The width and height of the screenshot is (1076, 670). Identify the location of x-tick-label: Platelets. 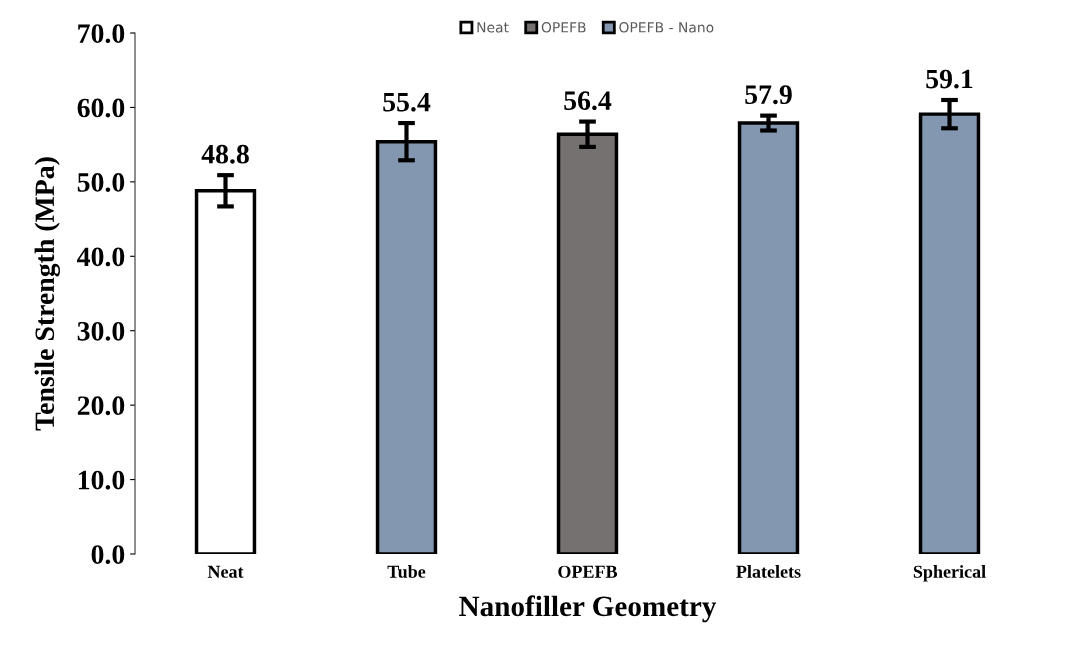
(768, 571).